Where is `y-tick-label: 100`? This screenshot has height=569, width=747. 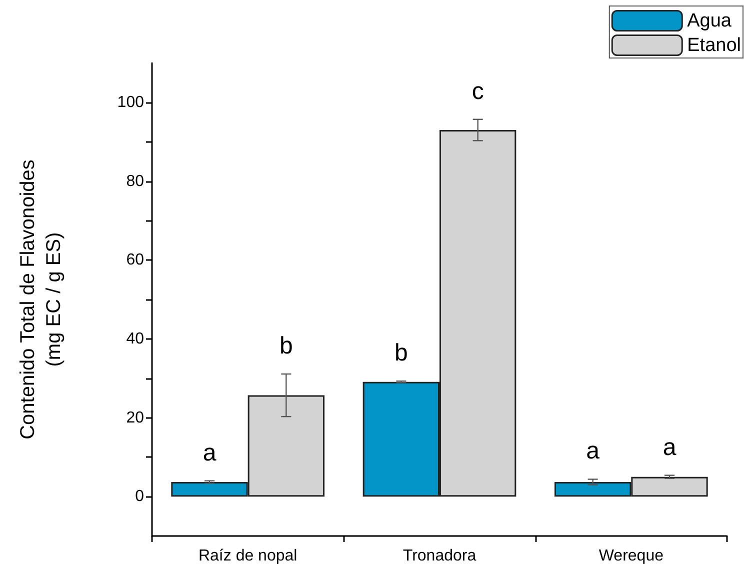
y-tick-label: 100 is located at coordinates (130, 102).